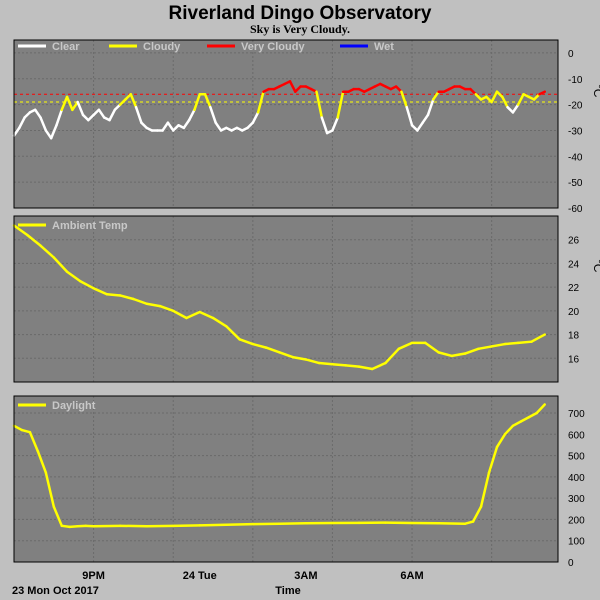 The image size is (600, 600). I want to click on y-tick-label: -40, so click(575, 157).